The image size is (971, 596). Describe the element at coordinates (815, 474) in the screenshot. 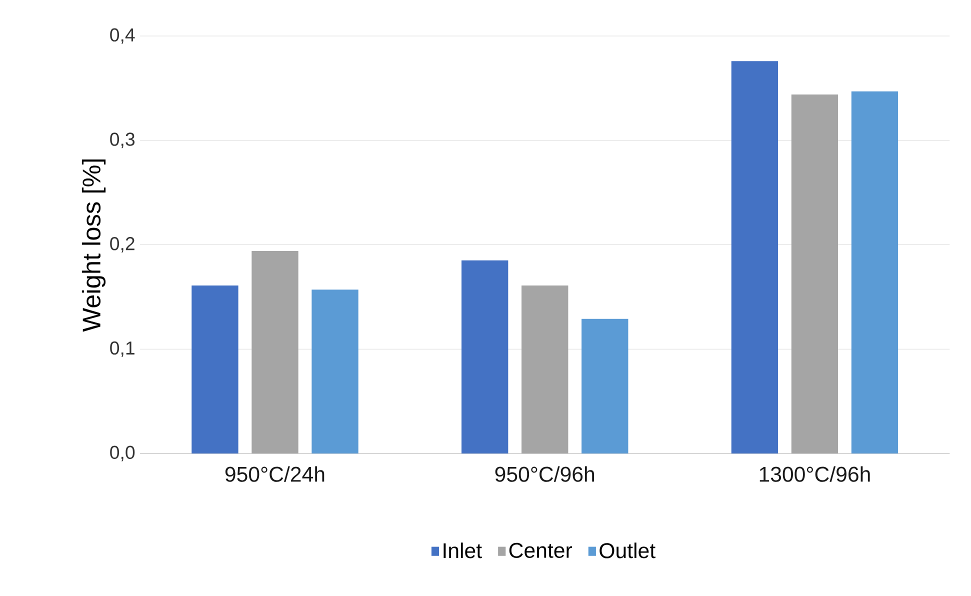

I see `x-tick-label: 1300°C/96h` at that location.